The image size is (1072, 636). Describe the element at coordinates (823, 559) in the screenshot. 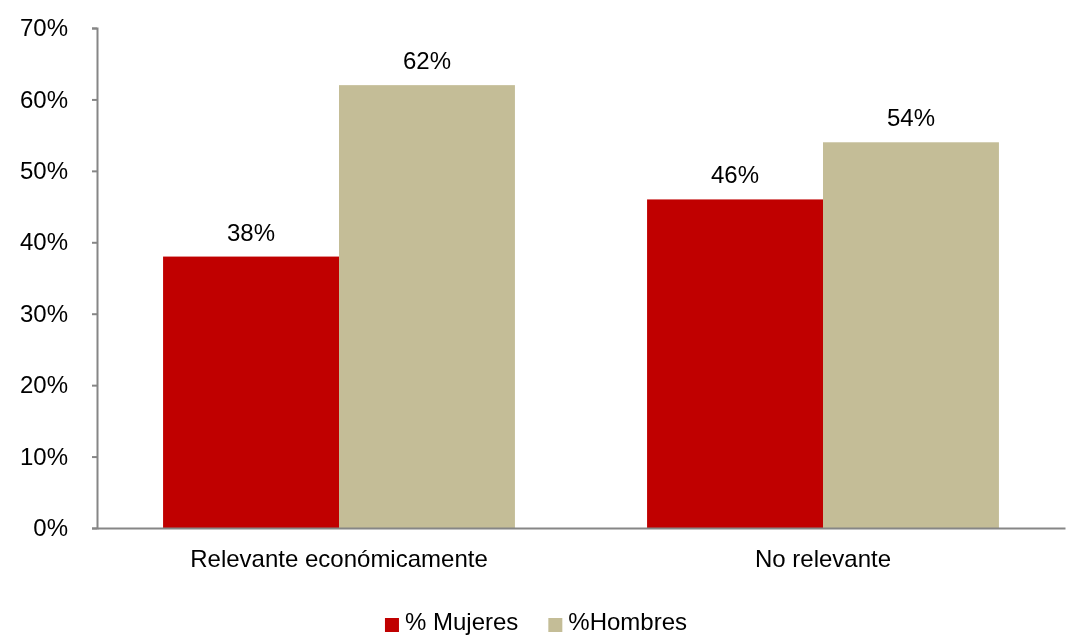

I see `x-tick-label: No relevante` at that location.